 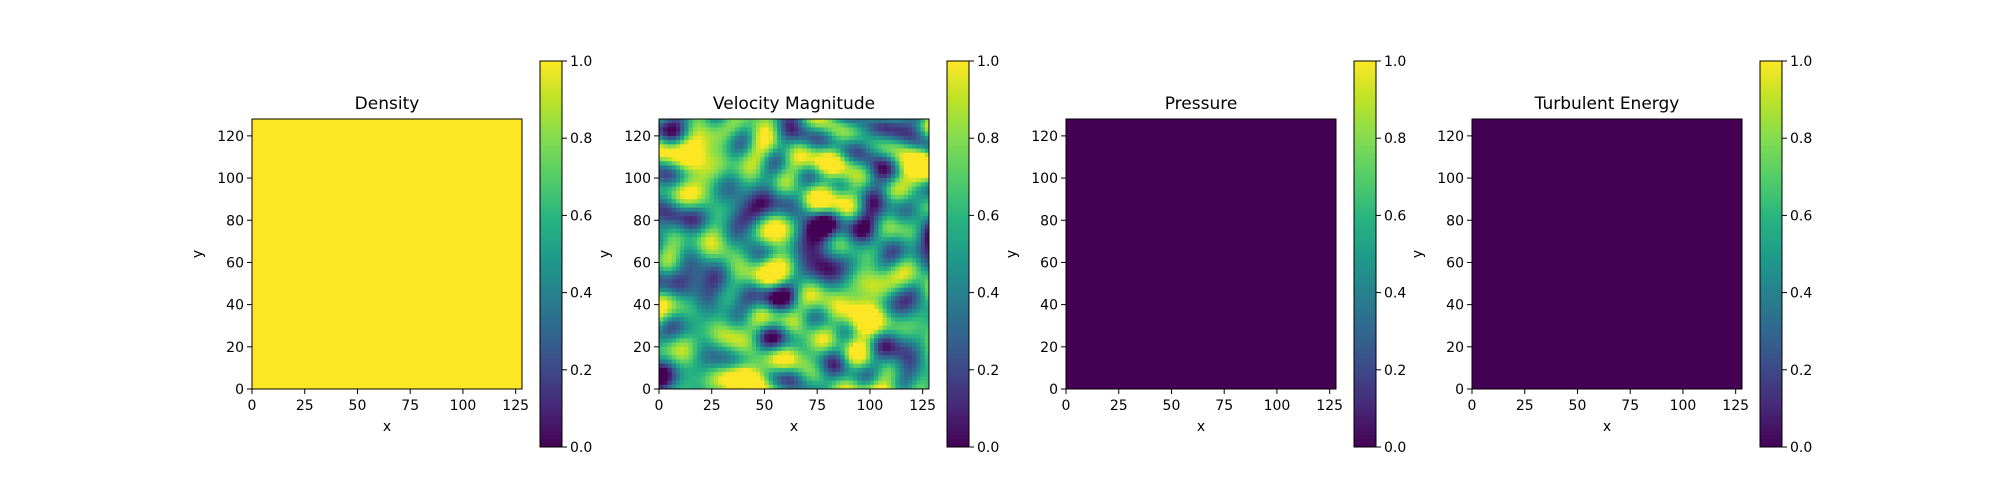 What do you see at coordinates (1455, 348) in the screenshot?
I see `y-tick-label: 20` at bounding box center [1455, 348].